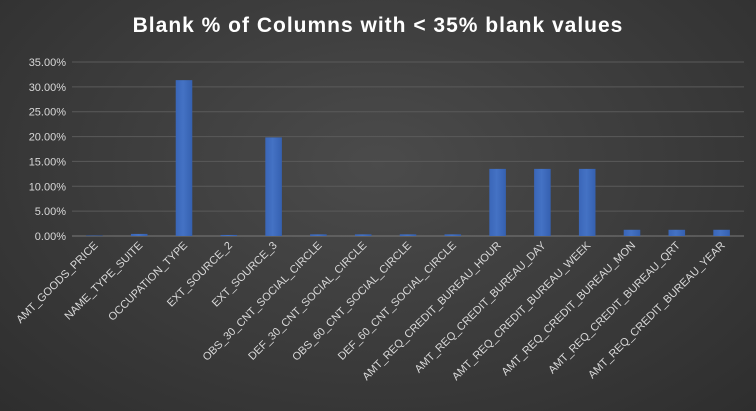 This screenshot has width=756, height=411. I want to click on y-tick-label: 5.00%, so click(50, 212).